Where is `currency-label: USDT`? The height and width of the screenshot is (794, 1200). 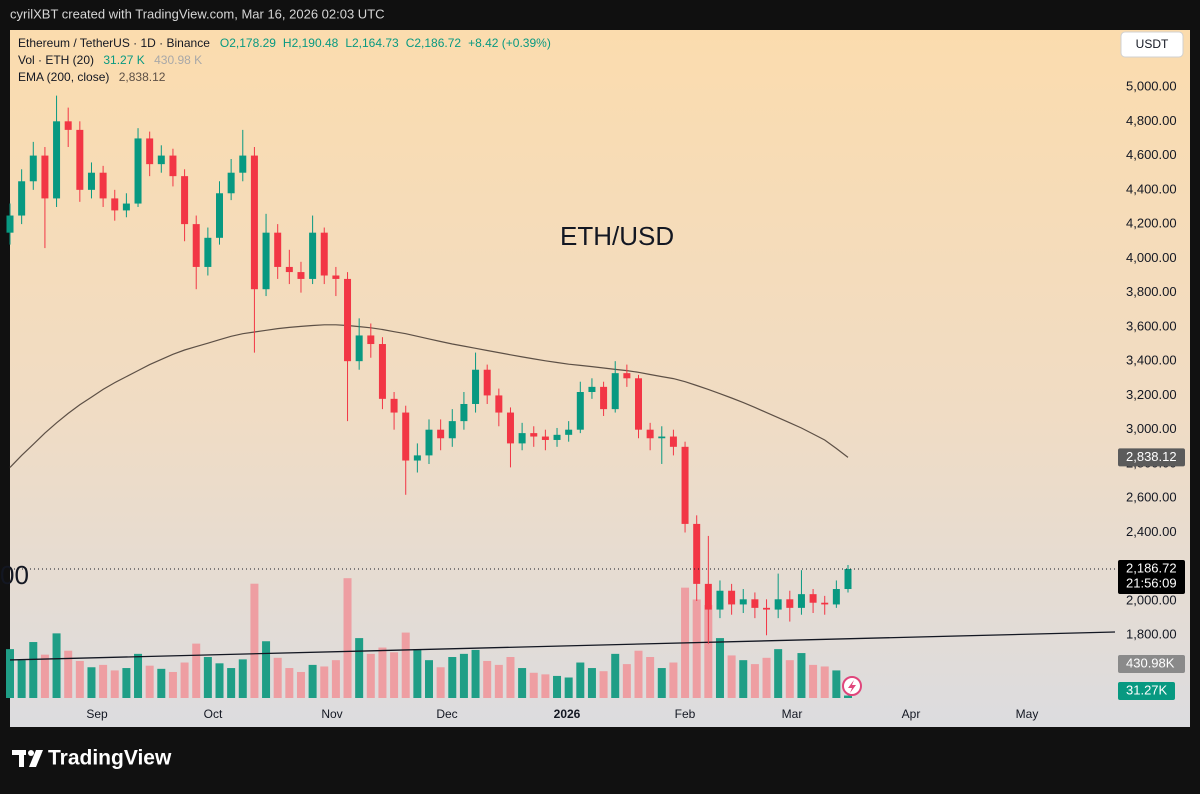
currency-label: USDT is located at coordinates (1152, 44).